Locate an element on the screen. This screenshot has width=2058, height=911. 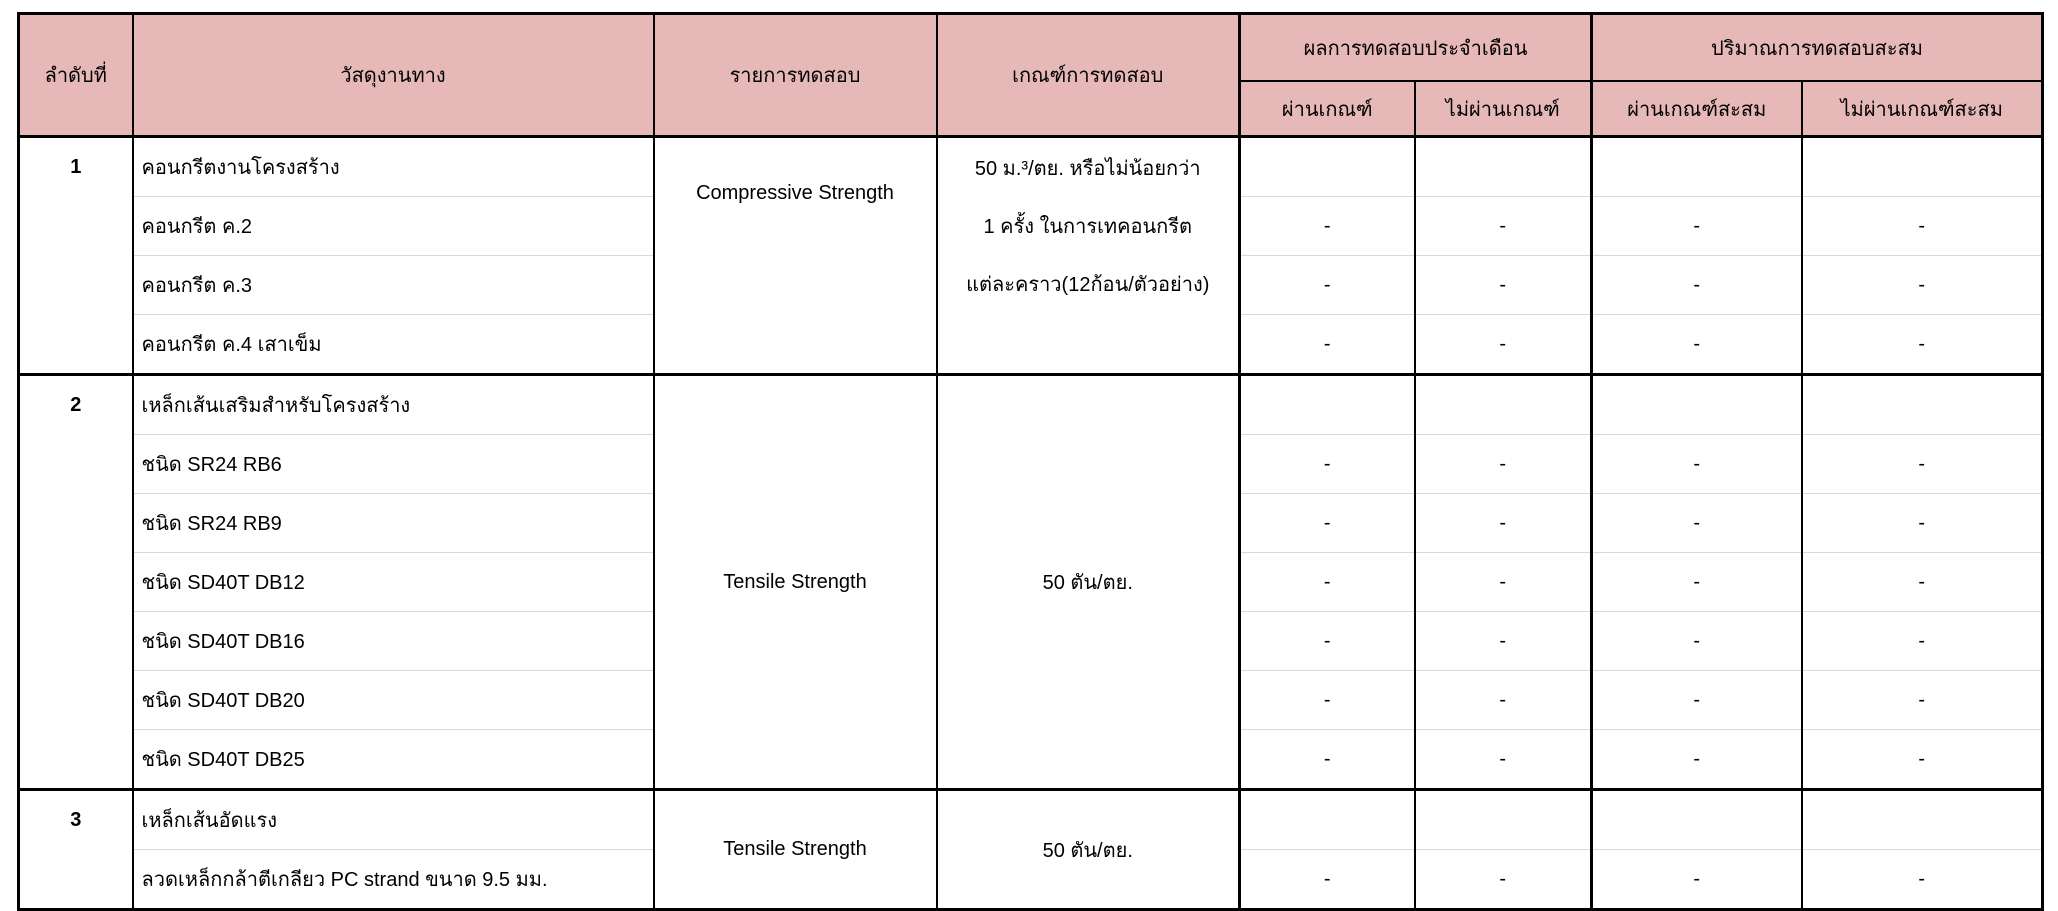
material-cell: คอนกรีต ค.4 เสาเข็ม is located at coordinates (392, 345).